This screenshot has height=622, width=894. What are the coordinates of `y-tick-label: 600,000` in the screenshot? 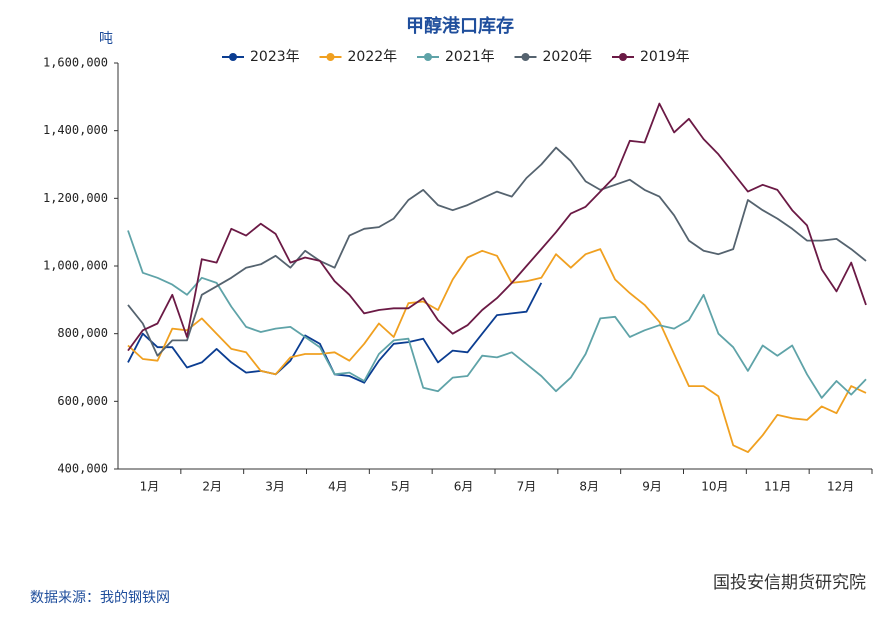 It's located at (82, 401).